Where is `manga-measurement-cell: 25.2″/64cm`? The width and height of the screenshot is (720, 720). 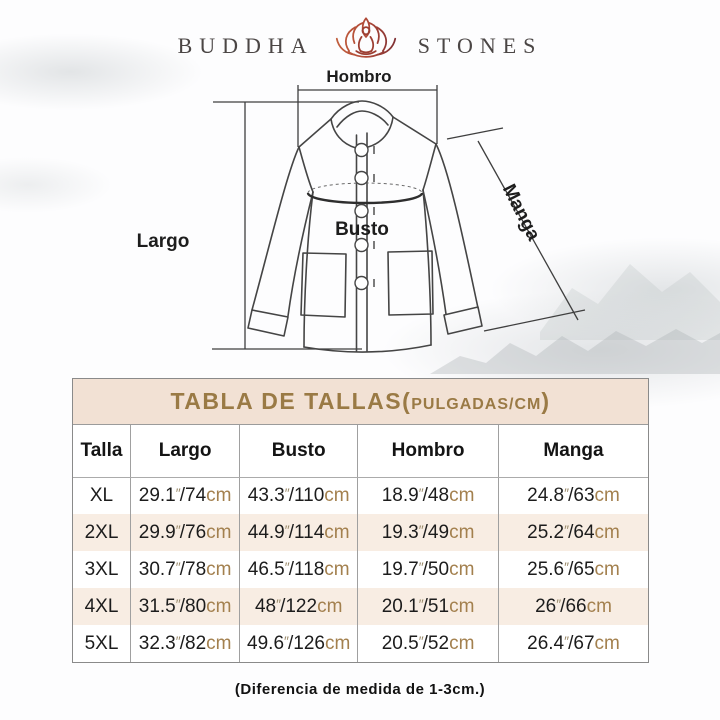
manga-measurement-cell: 25.2″/64cm is located at coordinates (573, 532).